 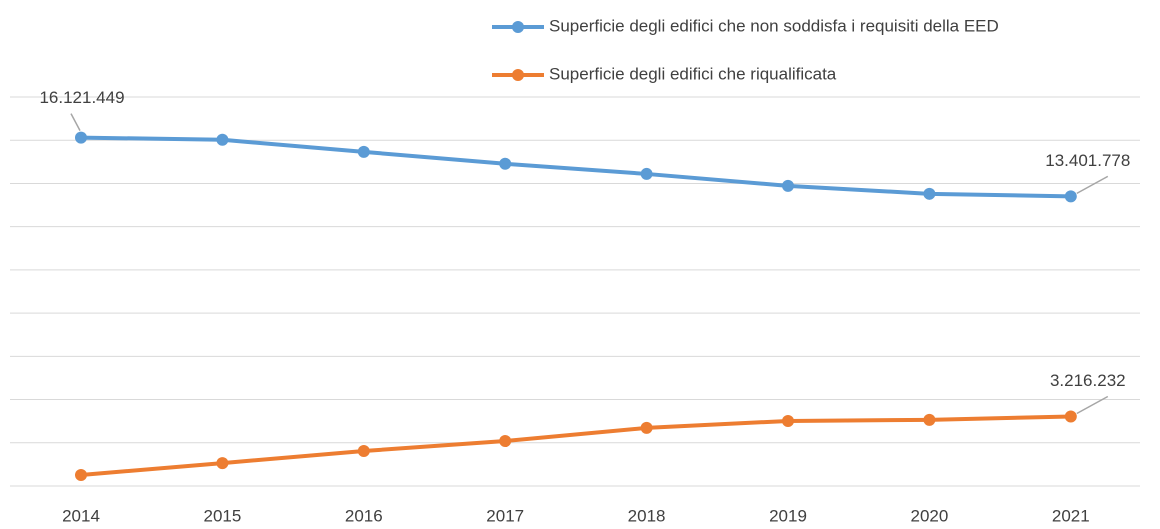 What do you see at coordinates (647, 515) in the screenshot?
I see `x-tick-label: 2018` at bounding box center [647, 515].